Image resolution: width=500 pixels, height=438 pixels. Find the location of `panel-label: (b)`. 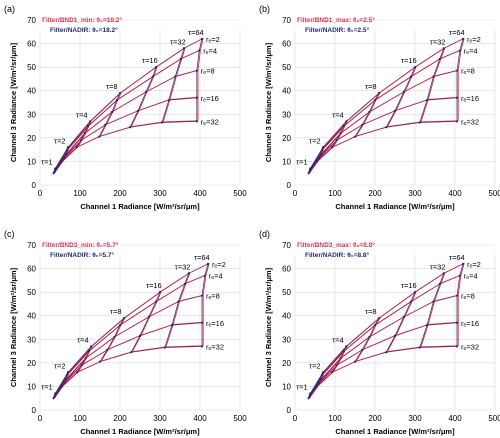

panel-label: (b) is located at coordinates (264, 9).